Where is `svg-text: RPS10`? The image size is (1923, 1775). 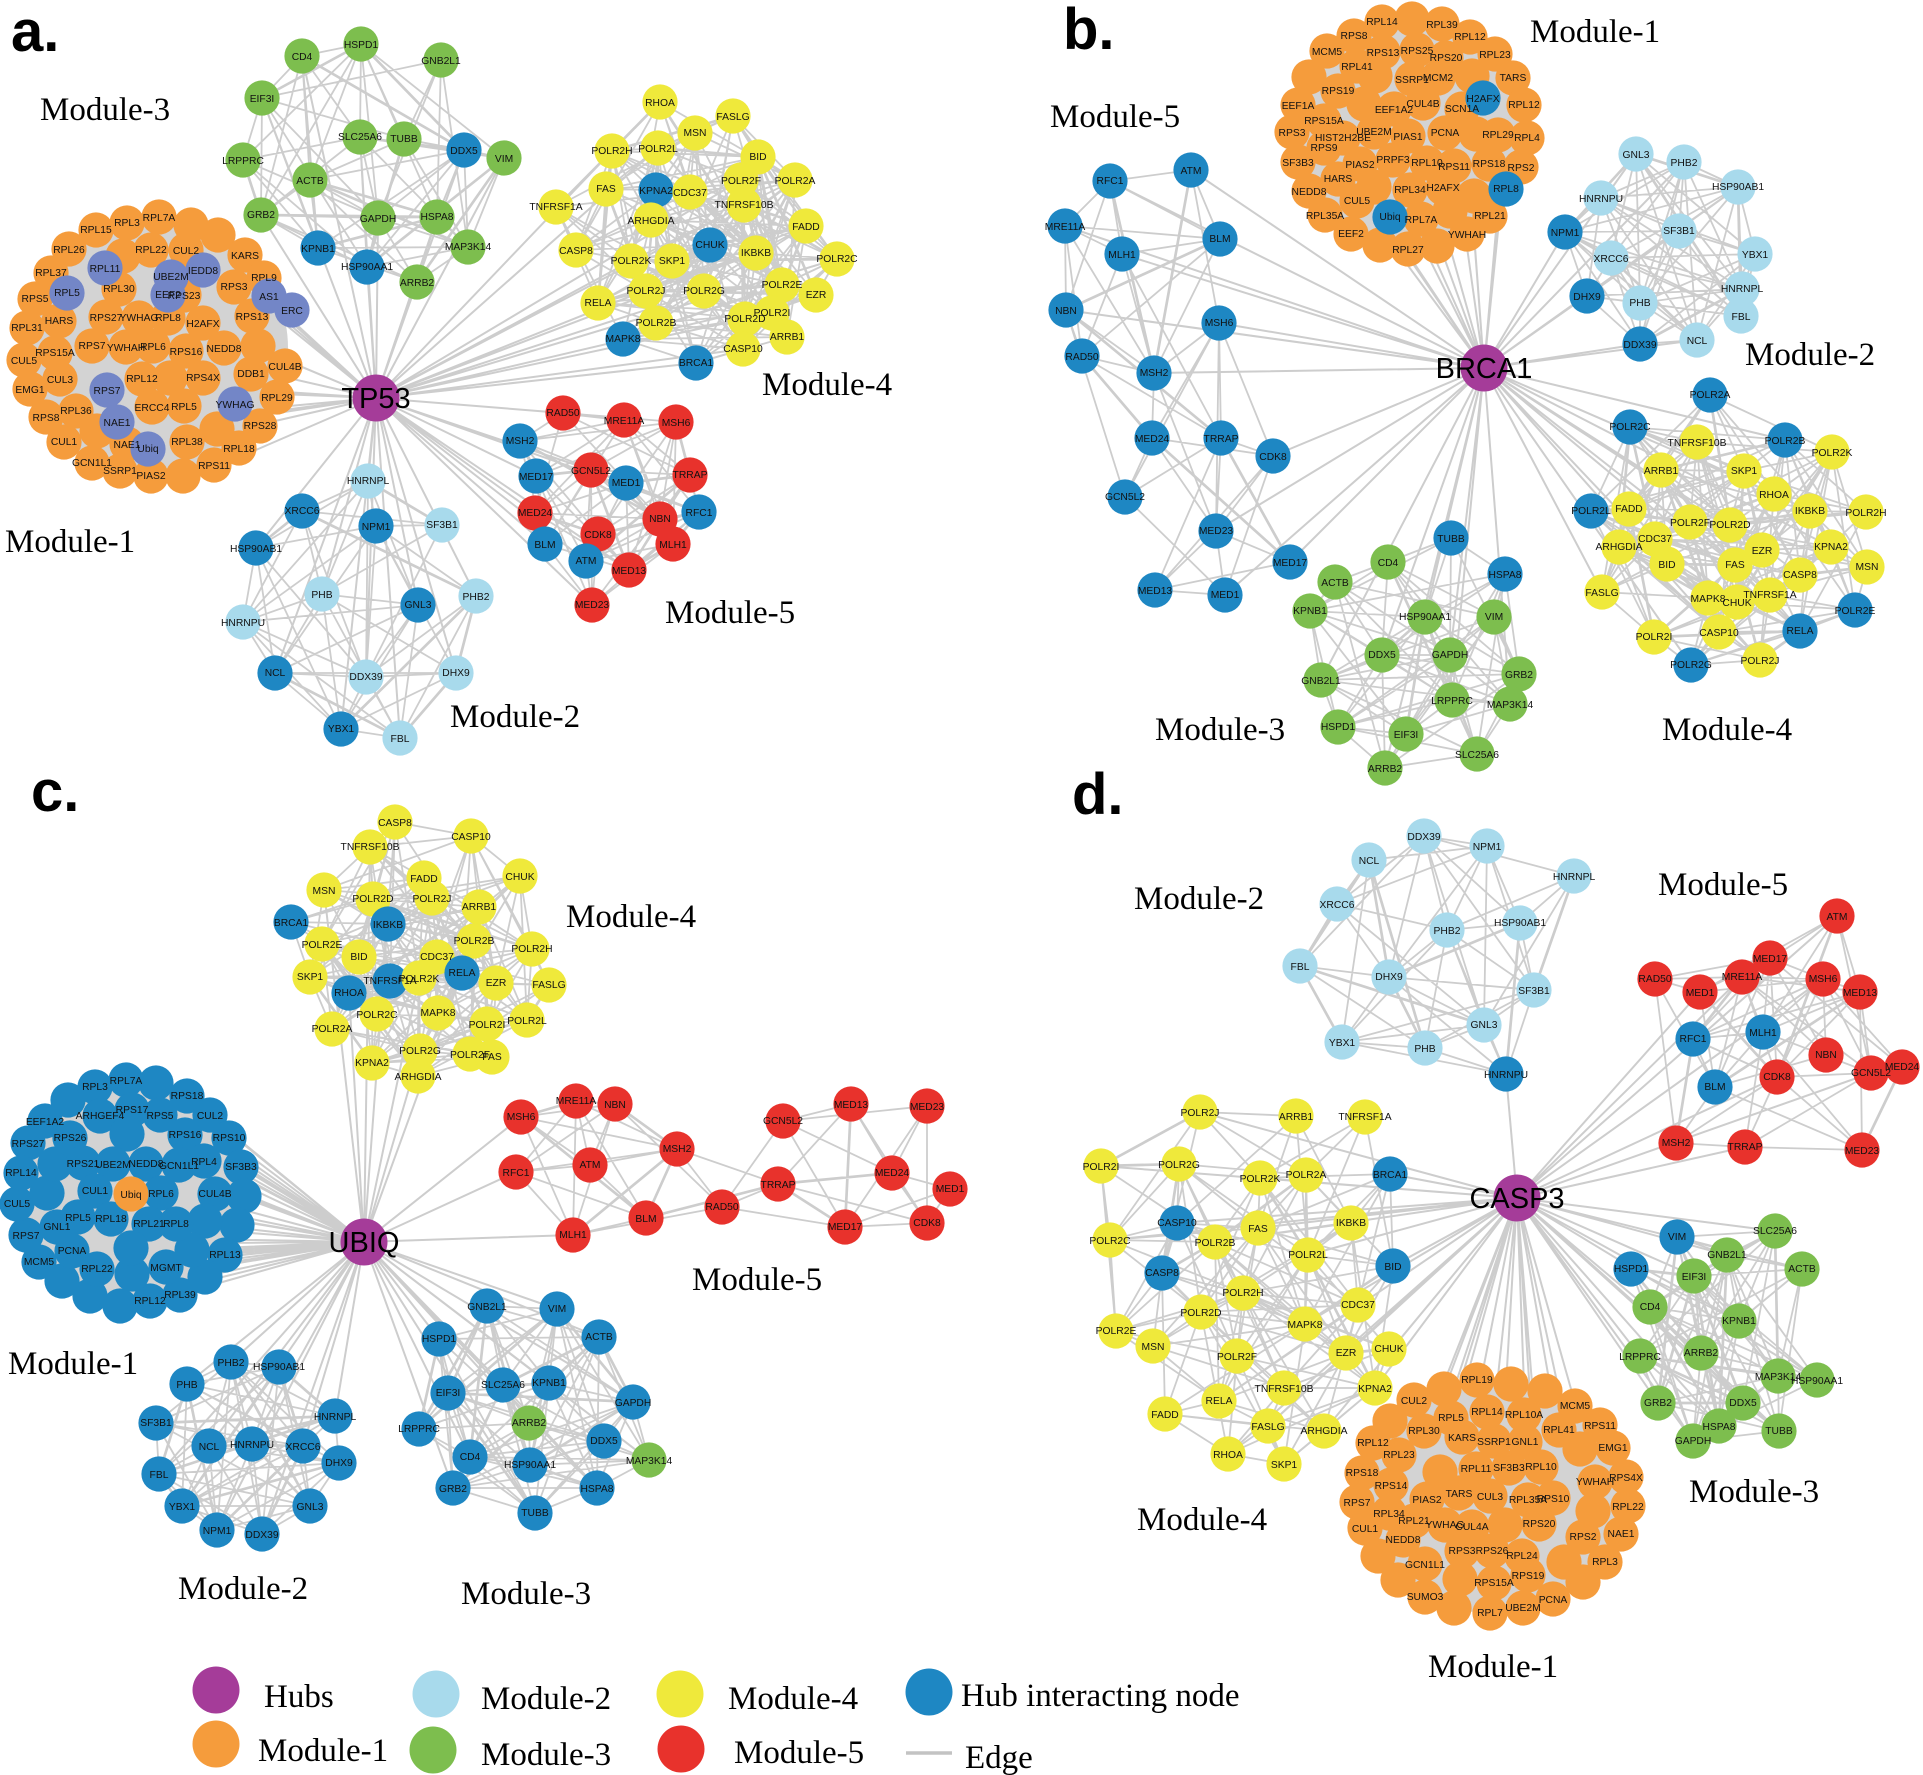
svg-text: RPS10 is located at coordinates (1553, 1499).